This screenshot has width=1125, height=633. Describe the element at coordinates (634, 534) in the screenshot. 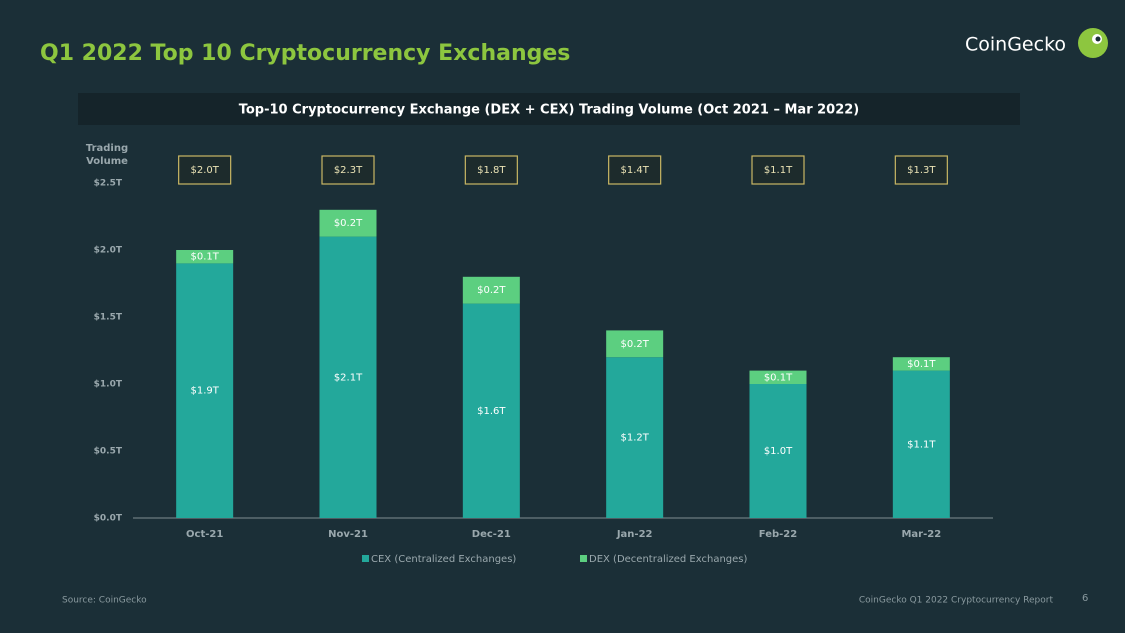

I see `x-tick-label: Jan-22` at that location.